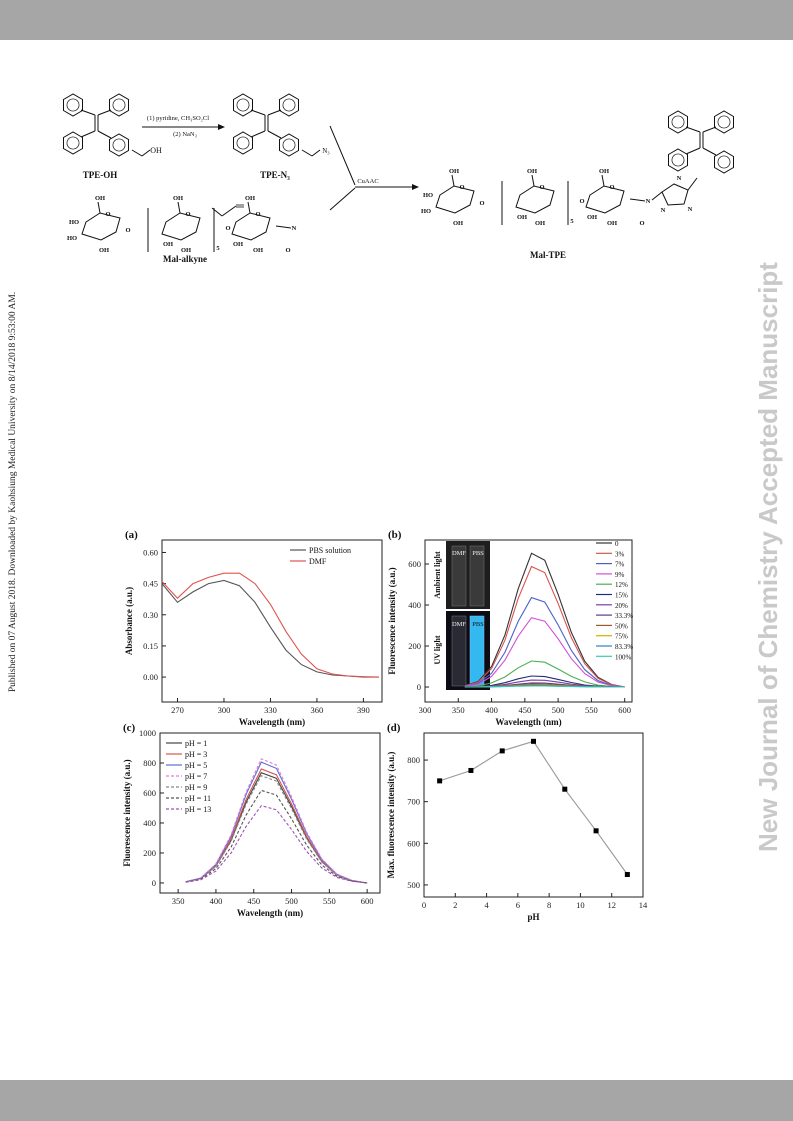 This screenshot has width=793, height=1121. What do you see at coordinates (572, 221) in the screenshot?
I see `scheme-label: 5` at bounding box center [572, 221].